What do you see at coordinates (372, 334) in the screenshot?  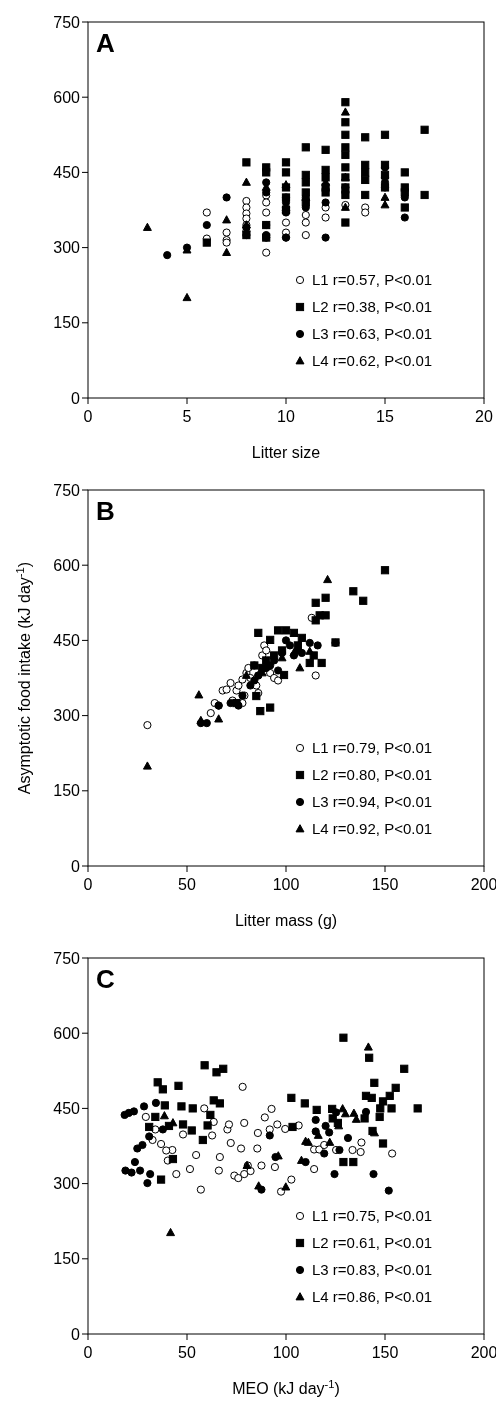 I see `legend-label: L3 r=0.63, P<0.01` at bounding box center [372, 334].